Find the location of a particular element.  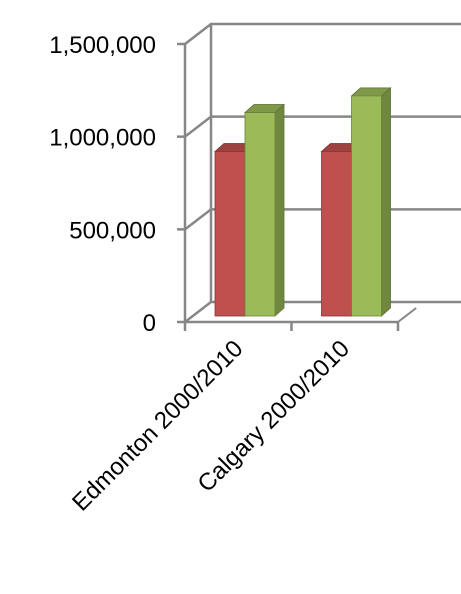

y-axis-tick-labels: 0 500,000 1,000,000 1,500,000 is located at coordinates (102, 184).